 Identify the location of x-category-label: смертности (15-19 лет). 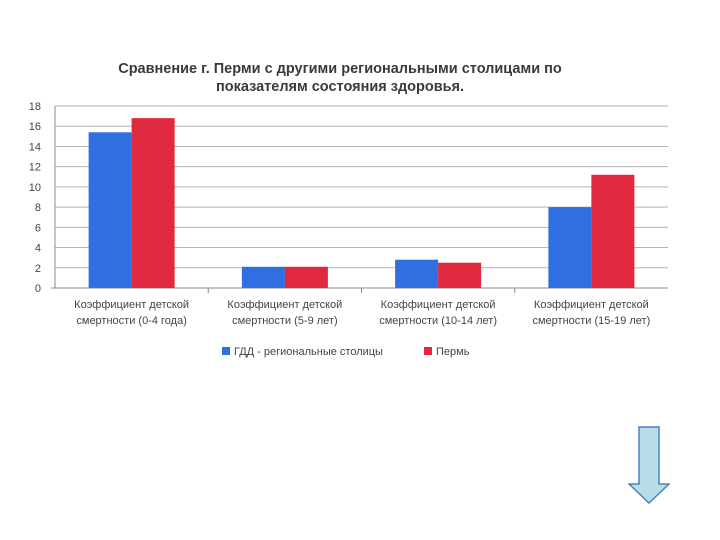
(591, 321).